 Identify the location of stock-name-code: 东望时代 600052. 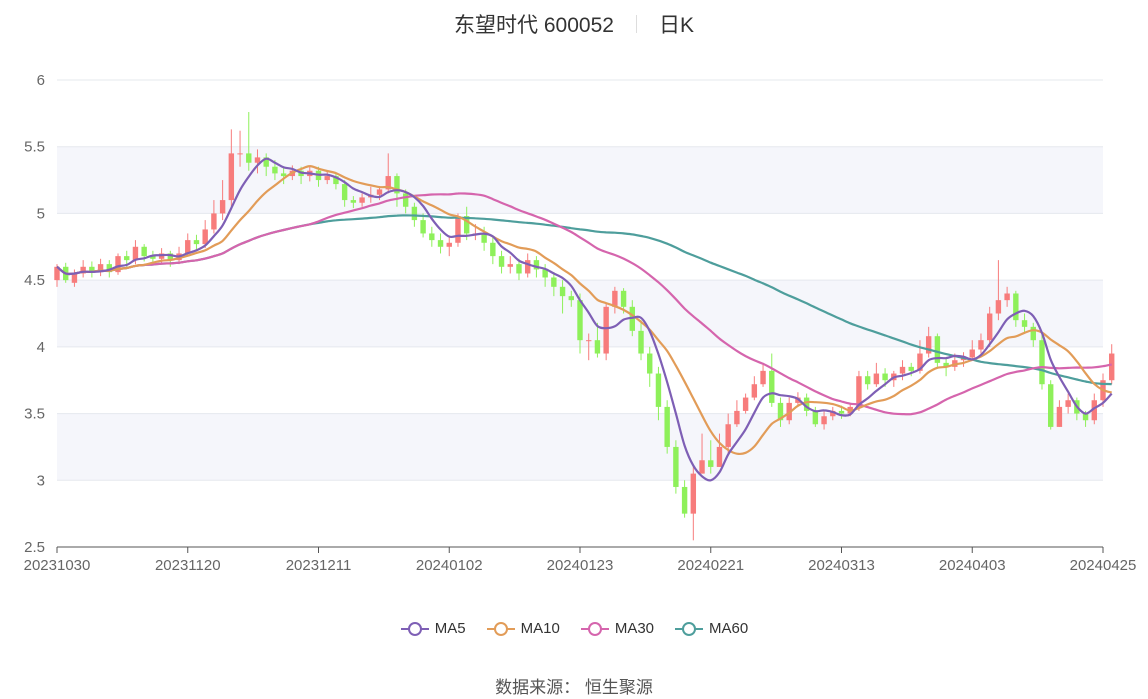
(534, 25).